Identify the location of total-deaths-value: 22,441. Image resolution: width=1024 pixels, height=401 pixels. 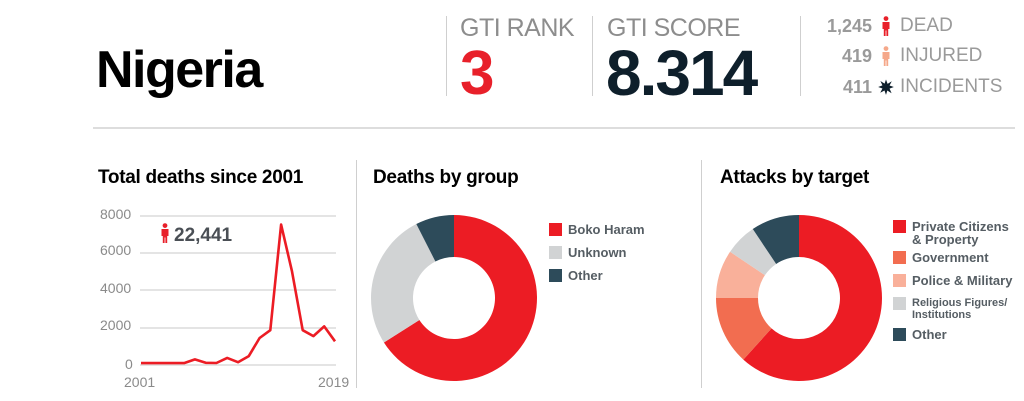
(203, 235).